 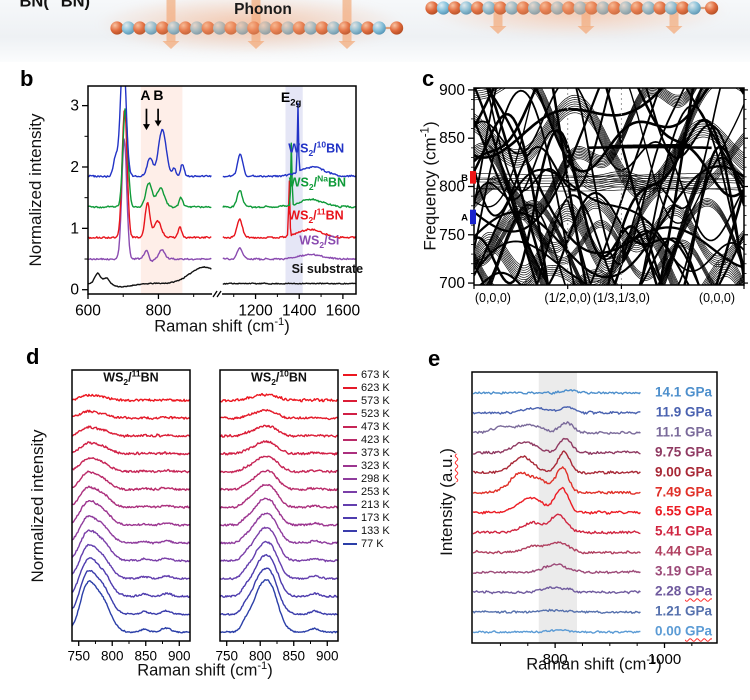 I want to click on b-plot: 600 800 1200 1400 1600 0 1 2 3, so click(x=215, y=202).